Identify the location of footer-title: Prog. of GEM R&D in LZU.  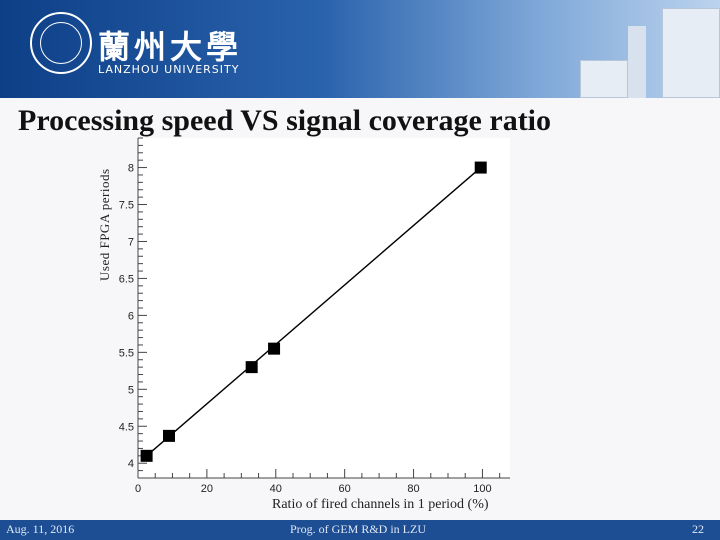
(358, 529).